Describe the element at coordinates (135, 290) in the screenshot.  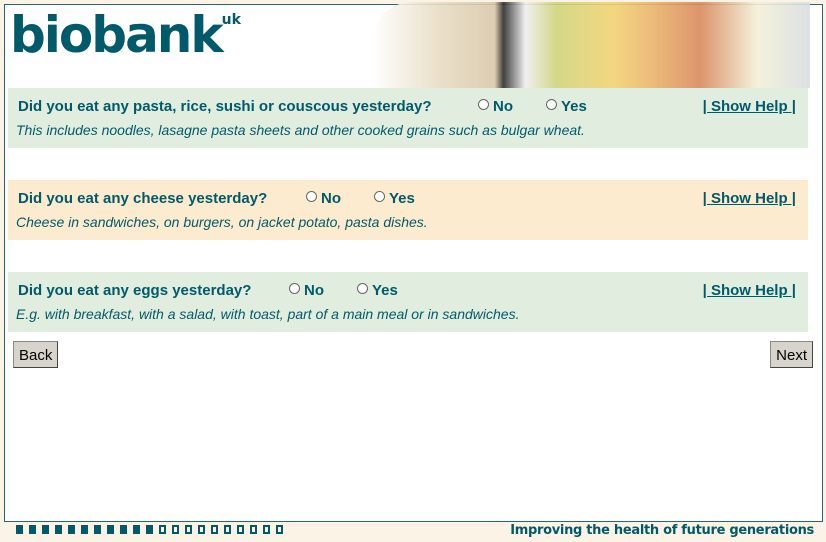
I see `question-text: Did you eat any eggs yesterday?` at that location.